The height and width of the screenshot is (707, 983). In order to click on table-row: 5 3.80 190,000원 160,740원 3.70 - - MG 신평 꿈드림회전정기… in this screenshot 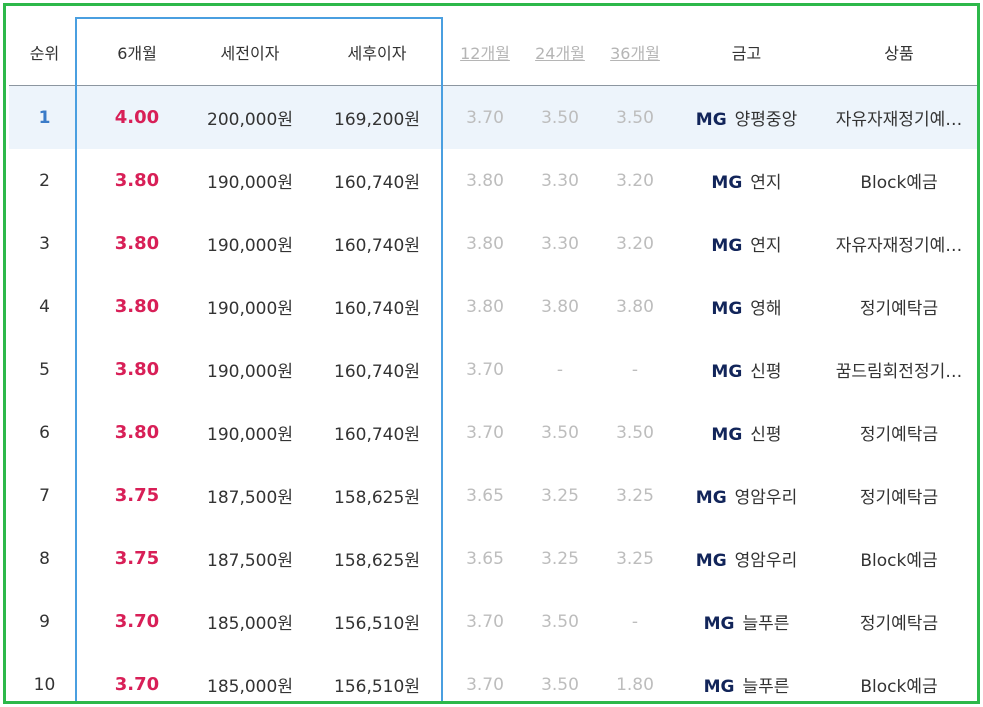, I will do `click(493, 369)`.